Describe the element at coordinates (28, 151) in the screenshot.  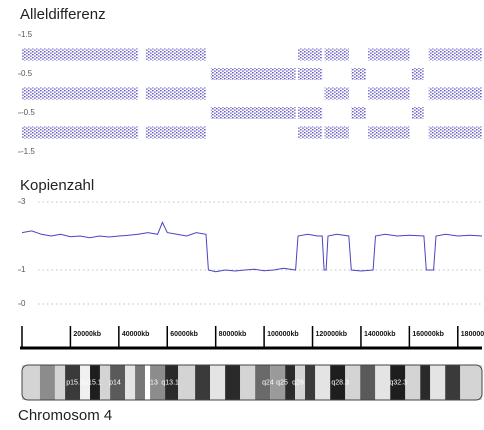
I see `y-tick-label: -1.5` at that location.